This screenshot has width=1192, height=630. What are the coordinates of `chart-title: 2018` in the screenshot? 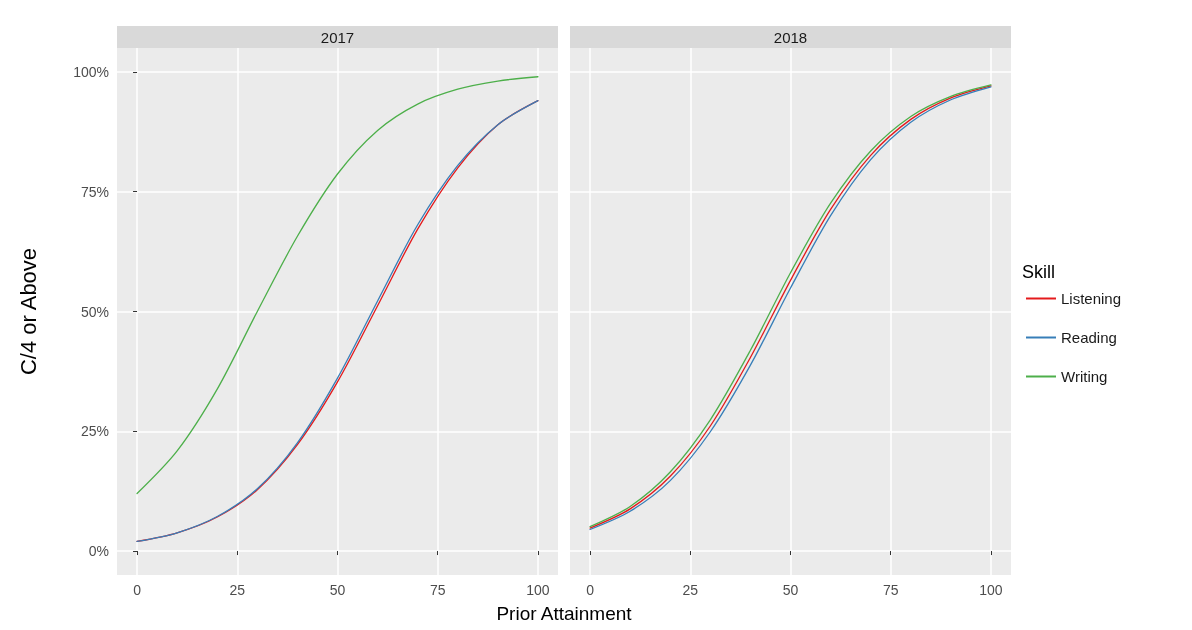 It's located at (790, 37).